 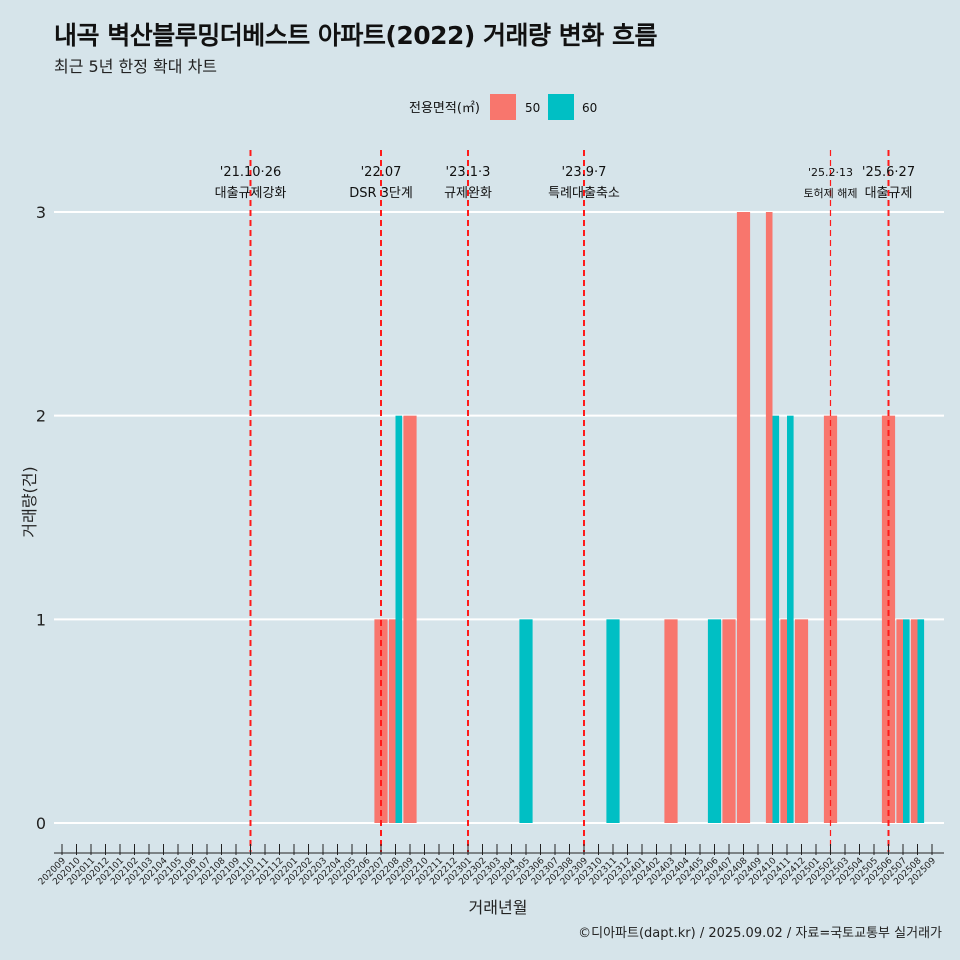 What do you see at coordinates (355, 35) in the screenshot?
I see `chart-title: 내곡 벽산블루밍더베스트 아파트(2022) 거래량 변화 흐름` at bounding box center [355, 35].